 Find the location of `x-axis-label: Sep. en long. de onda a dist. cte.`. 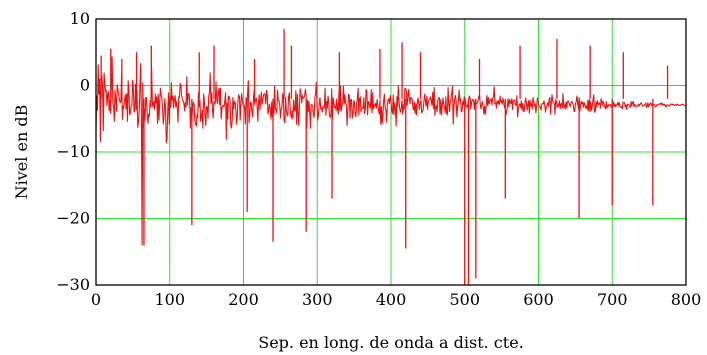

x-axis-label: Sep. en long. de onda a dist. cte. is located at coordinates (391, 342).